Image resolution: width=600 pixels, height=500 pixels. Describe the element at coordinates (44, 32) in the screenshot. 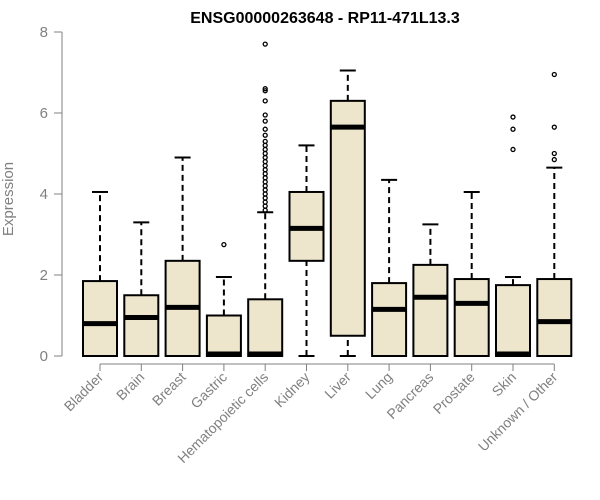

I see `y-tick-label: 8` at that location.